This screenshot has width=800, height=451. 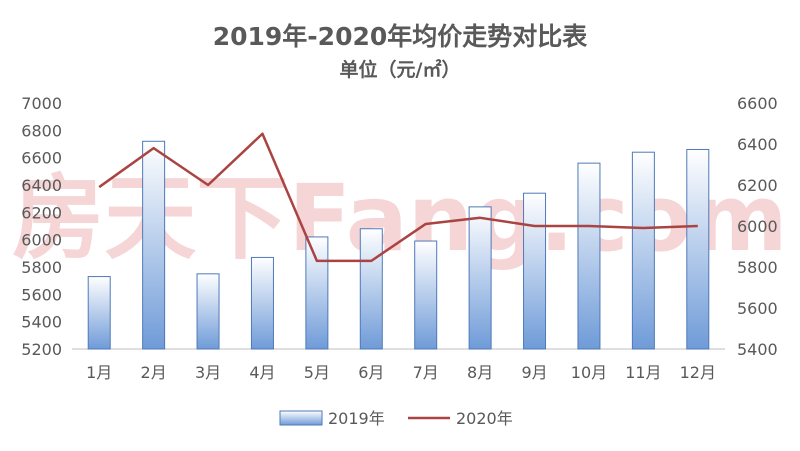 What do you see at coordinates (41, 294) in the screenshot?
I see `y-left-tick-5600: 5600` at bounding box center [41, 294].